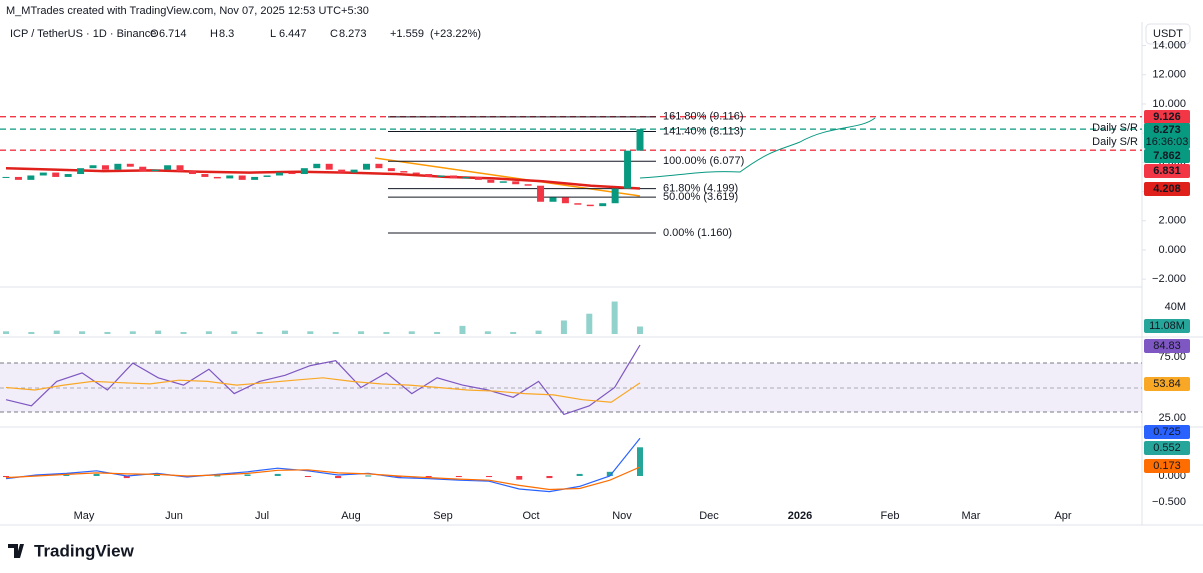 The height and width of the screenshot is (573, 1203). I want to click on y-tick-label: 10.000, so click(1169, 104).